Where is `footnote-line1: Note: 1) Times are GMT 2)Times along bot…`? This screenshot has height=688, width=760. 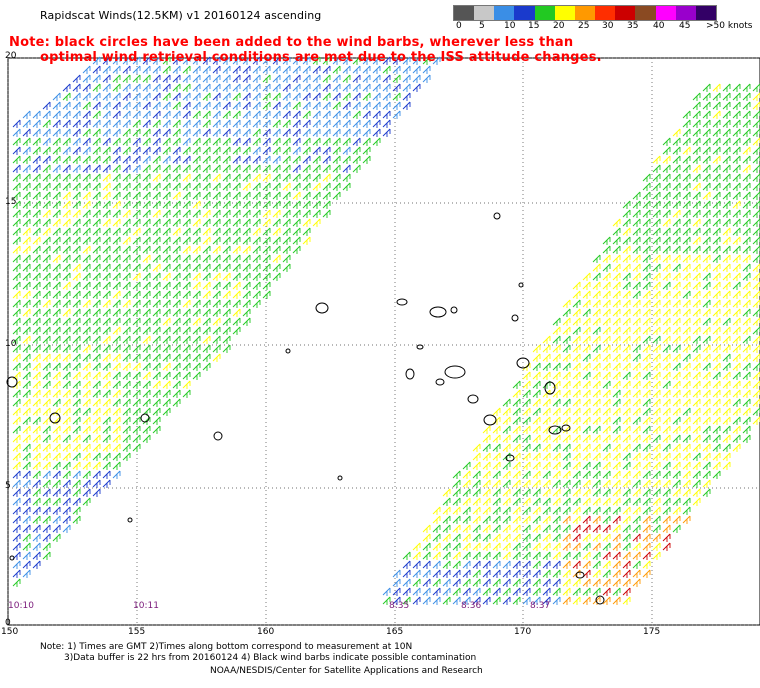 footnote-line1: Note: 1) Times are GMT 2)Times along bot… is located at coordinates (226, 647).